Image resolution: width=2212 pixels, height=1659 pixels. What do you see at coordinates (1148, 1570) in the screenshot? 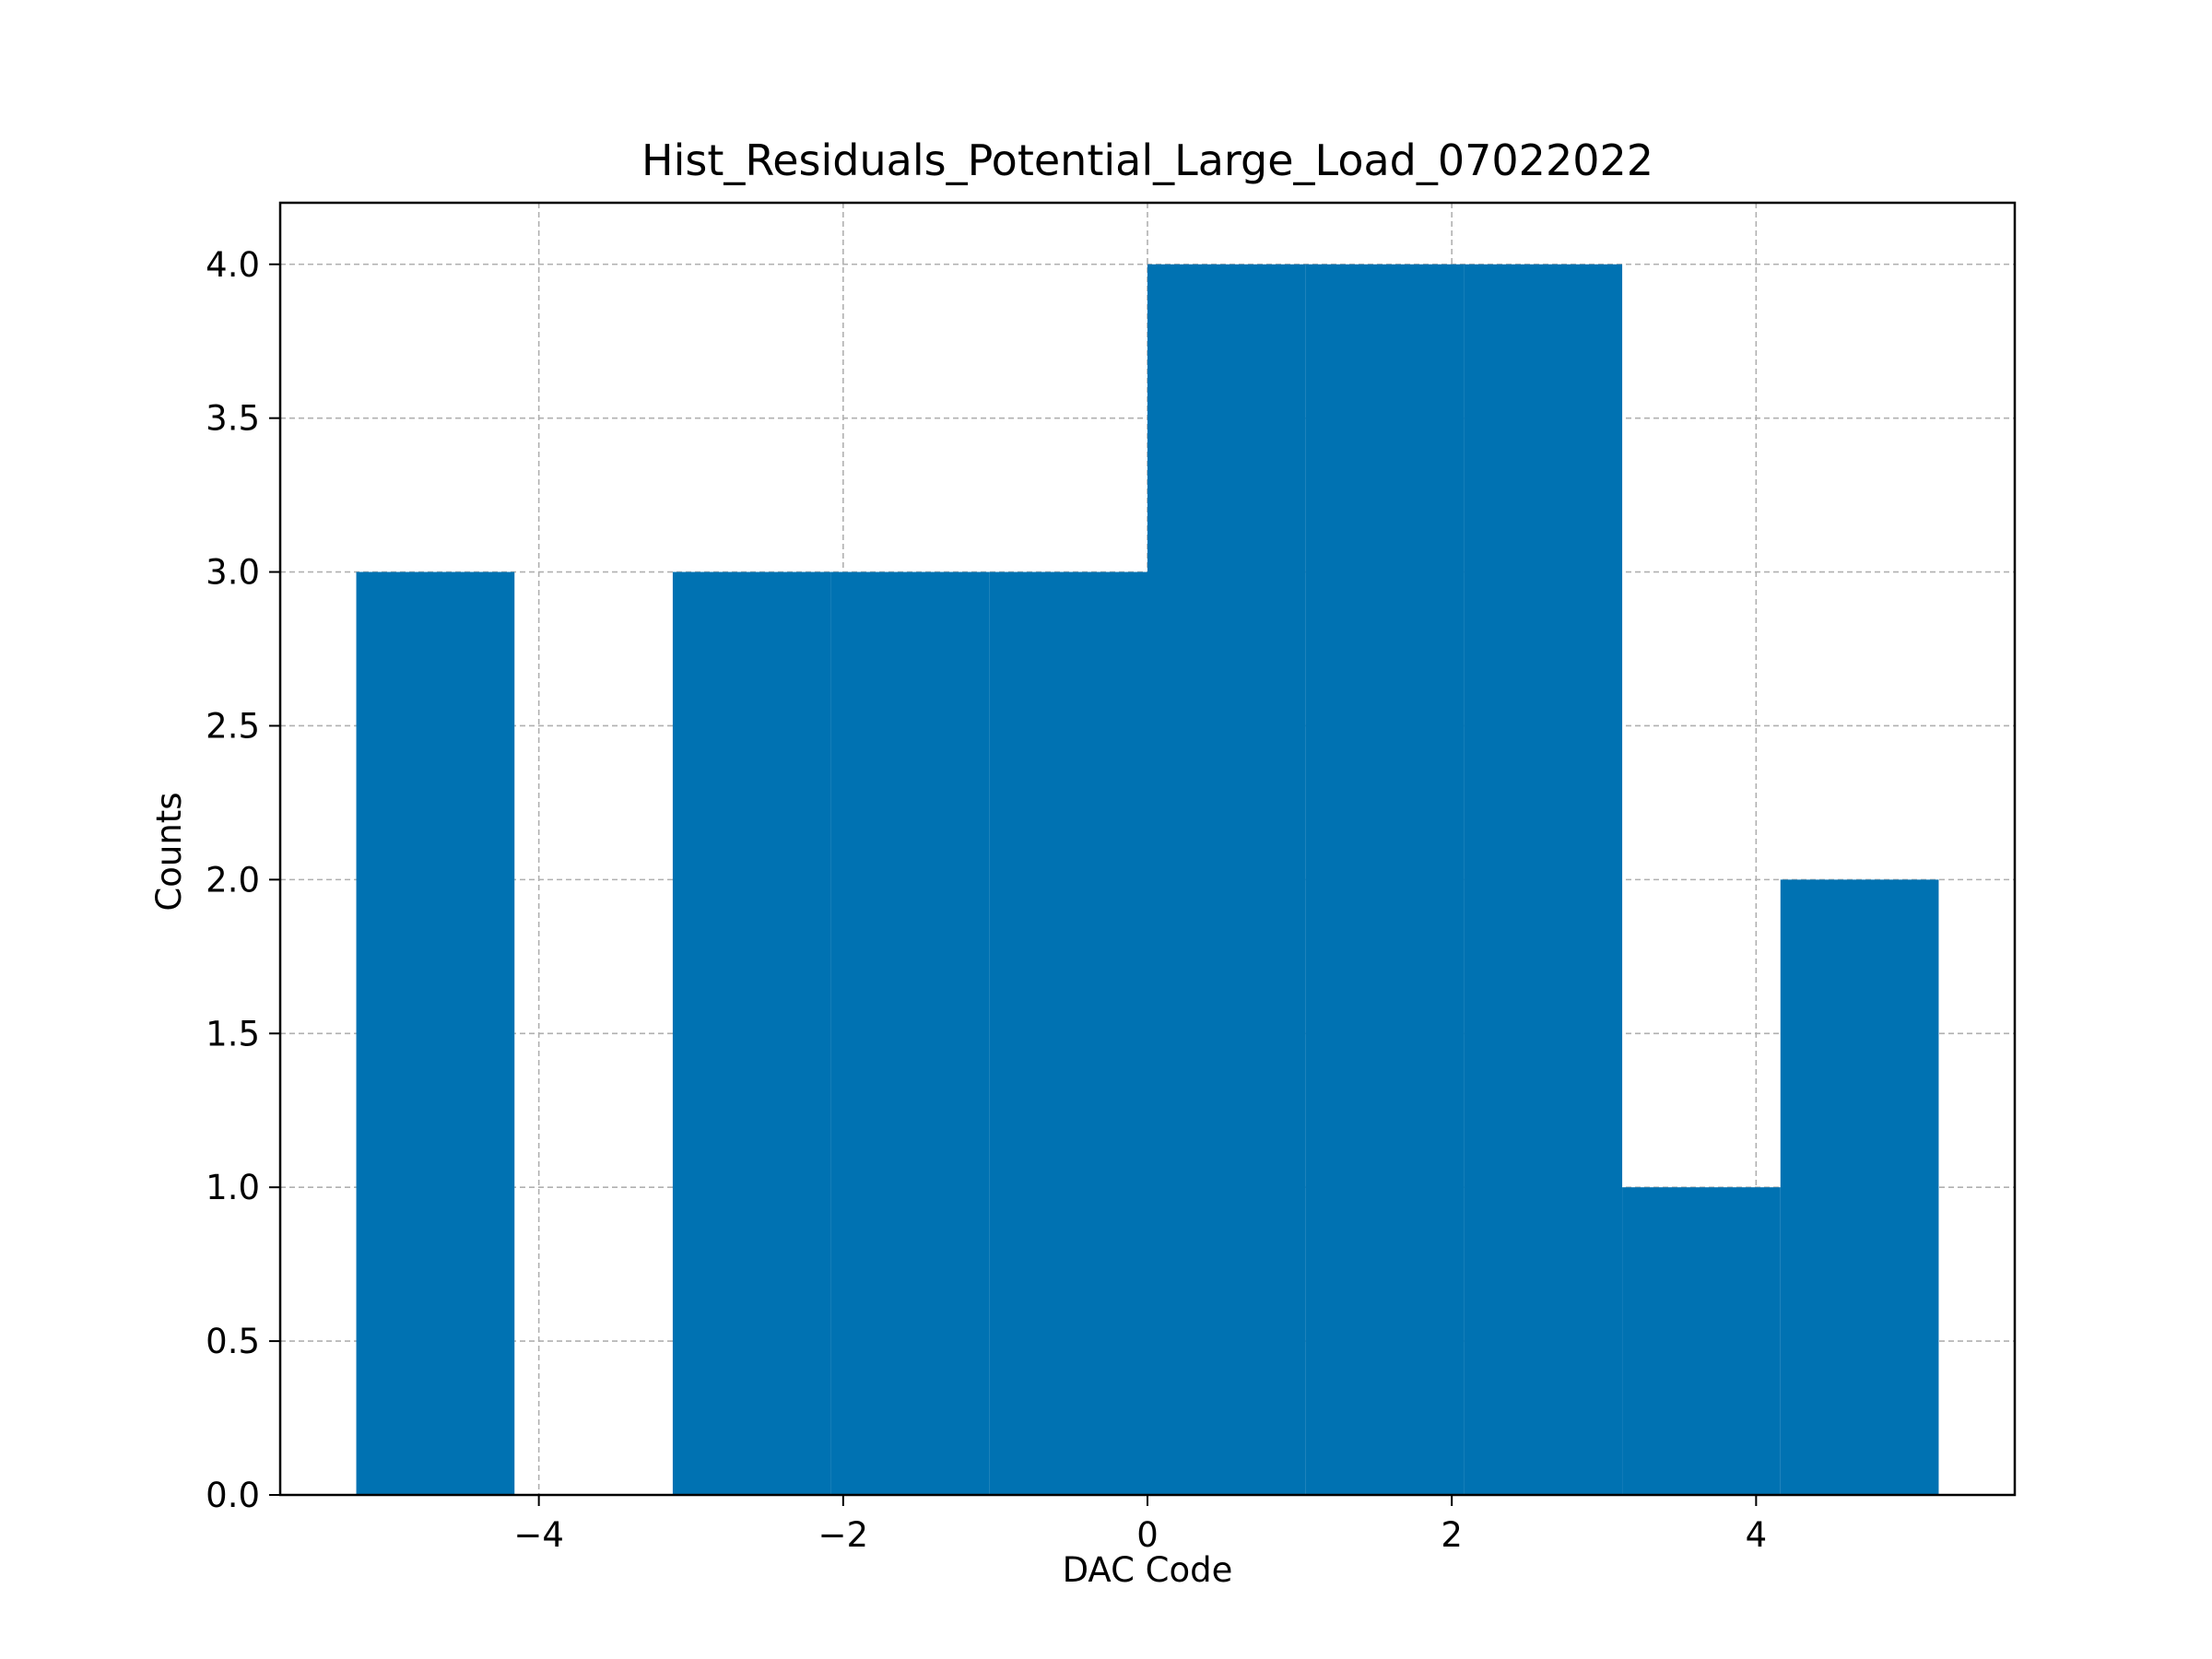
I see `x-axis-label: DAC Code` at bounding box center [1148, 1570].